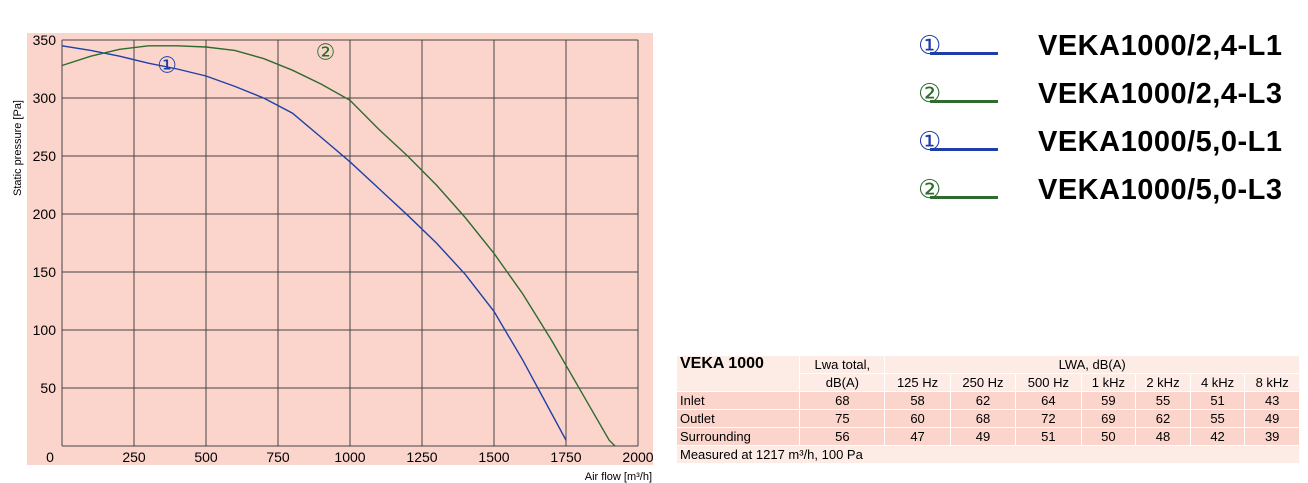  I want to click on legend-item: ① VEKA1000/5,0-L1, so click(1113, 150).